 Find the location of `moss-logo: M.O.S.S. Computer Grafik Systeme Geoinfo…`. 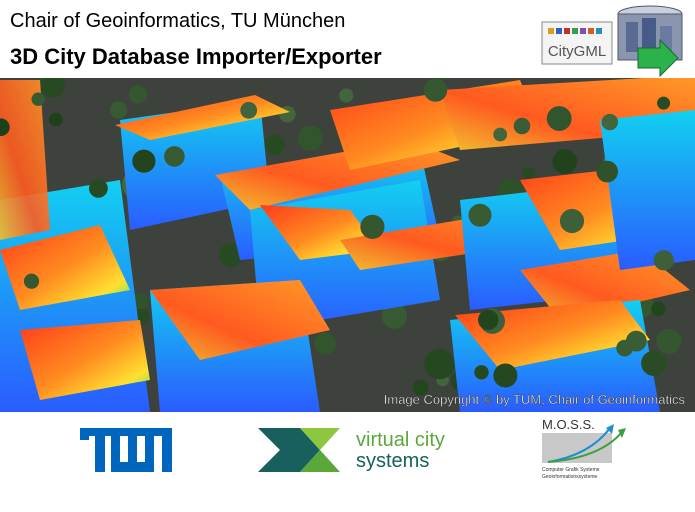

moss-logo: M.O.S.S. Computer Grafik Systeme Geoinfo… is located at coordinates (584, 448).